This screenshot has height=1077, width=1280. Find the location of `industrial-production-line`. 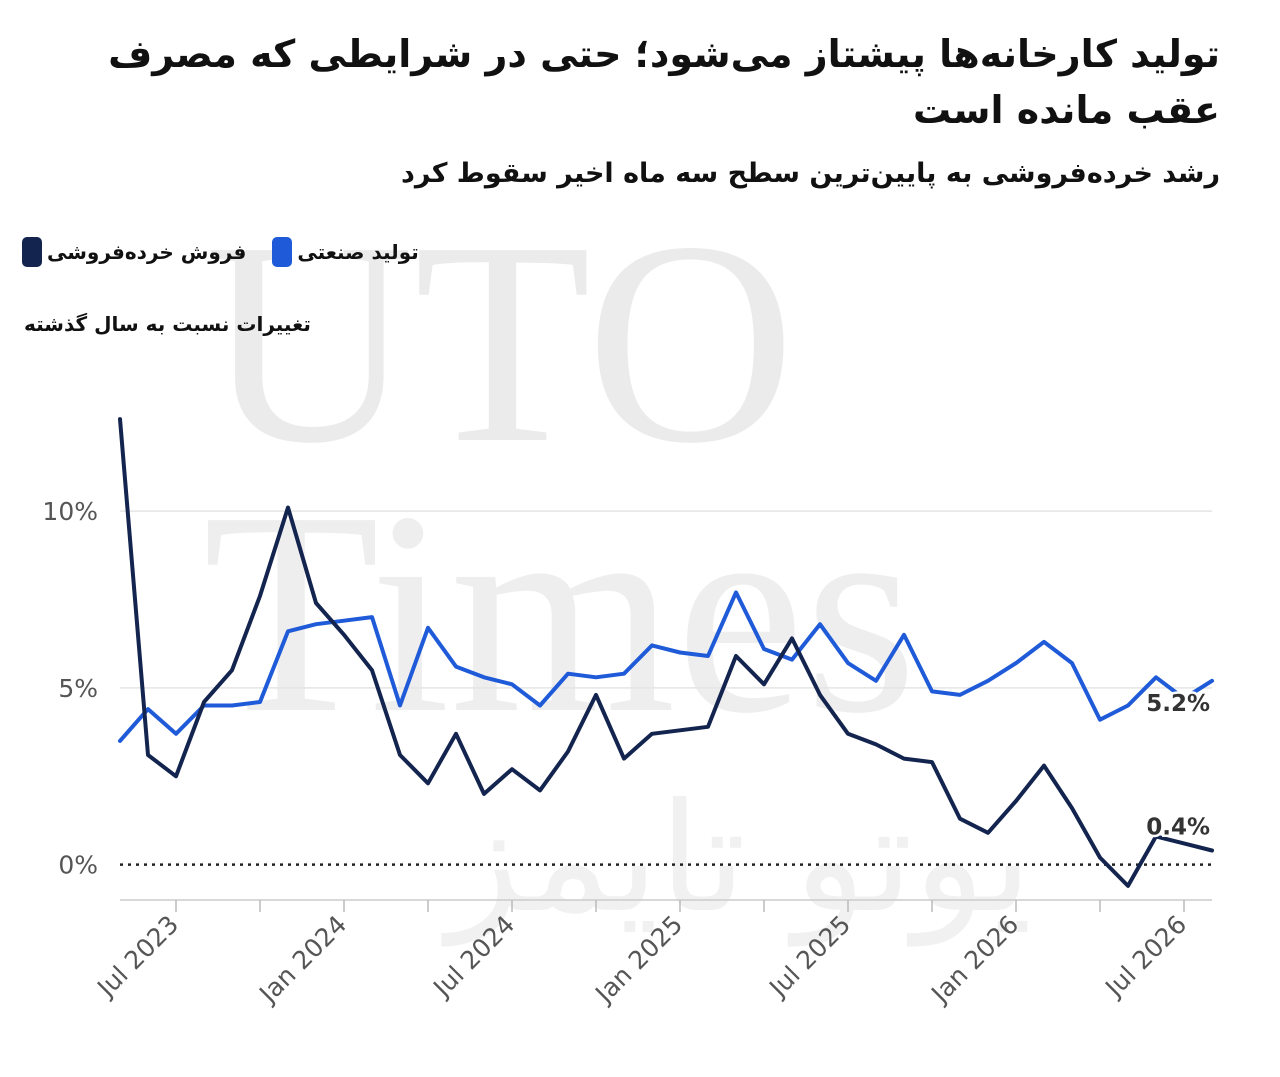

industrial-production-line is located at coordinates (666, 666).